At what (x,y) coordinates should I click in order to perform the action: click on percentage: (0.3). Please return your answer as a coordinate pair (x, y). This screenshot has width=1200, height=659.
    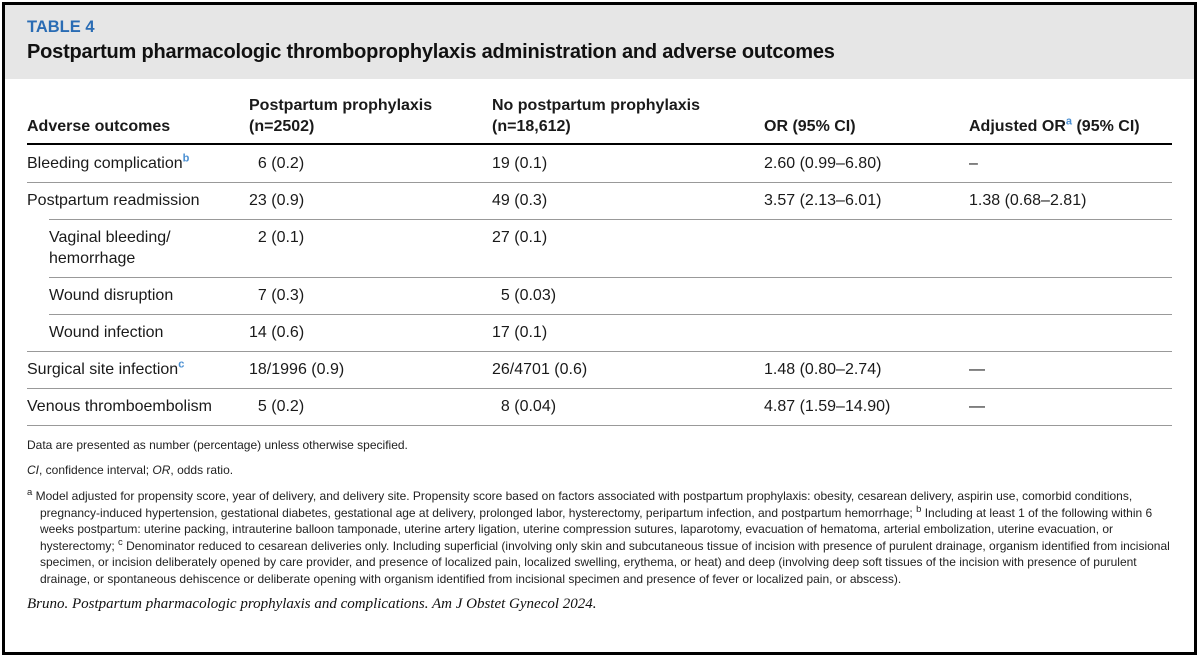
    Looking at the image, I should click on (528, 200).